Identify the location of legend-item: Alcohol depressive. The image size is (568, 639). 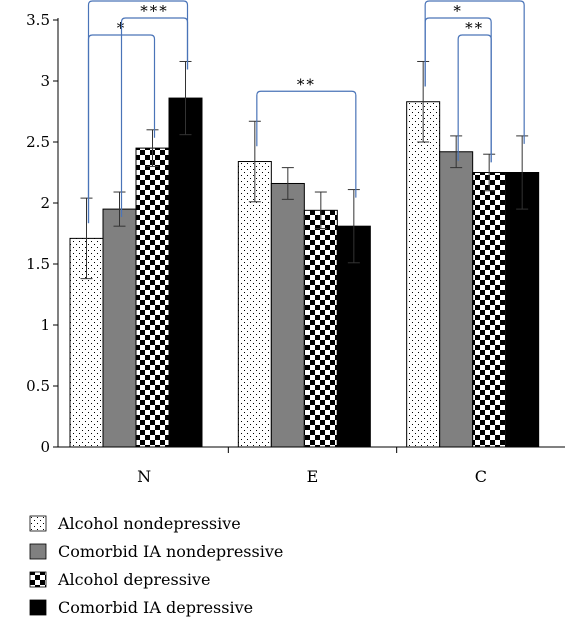
(120, 579).